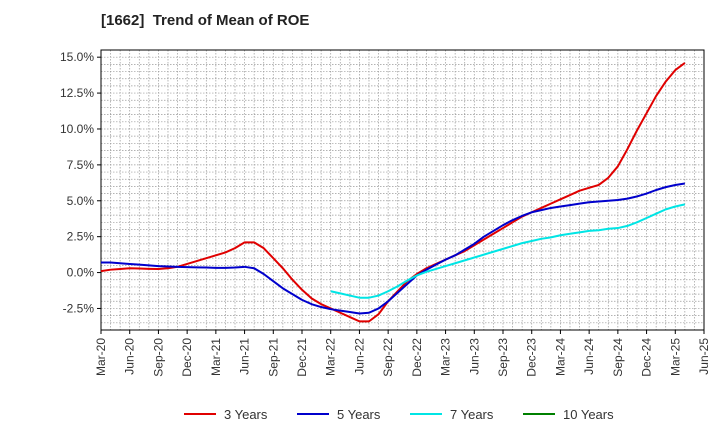  I want to click on y-tick-label: 0.0%, so click(81, 273).